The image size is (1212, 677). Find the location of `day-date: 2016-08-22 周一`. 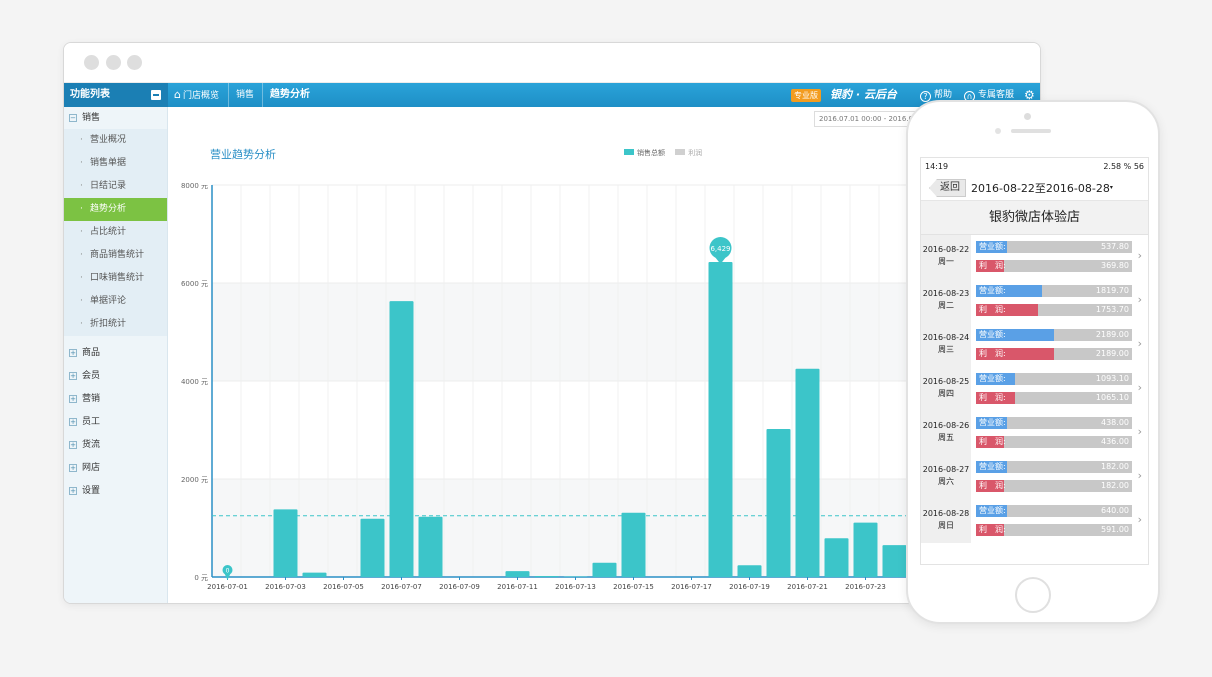

day-date: 2016-08-22 周一 is located at coordinates (946, 257).